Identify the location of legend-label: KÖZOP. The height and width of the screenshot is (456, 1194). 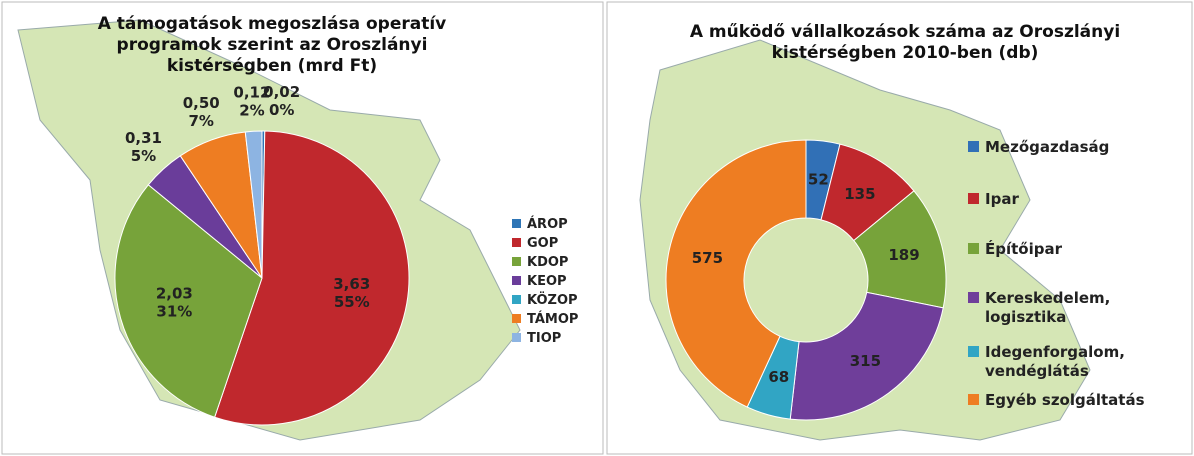
(552, 300).